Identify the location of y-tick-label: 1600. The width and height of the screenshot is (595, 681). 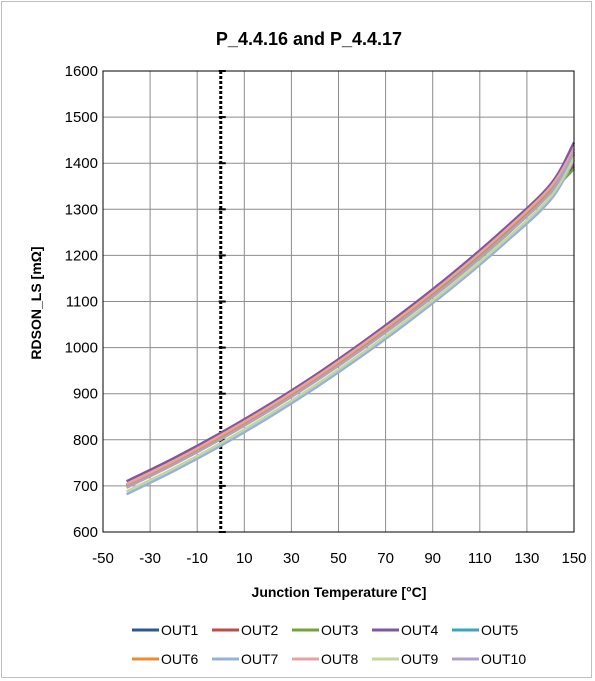
(81, 71).